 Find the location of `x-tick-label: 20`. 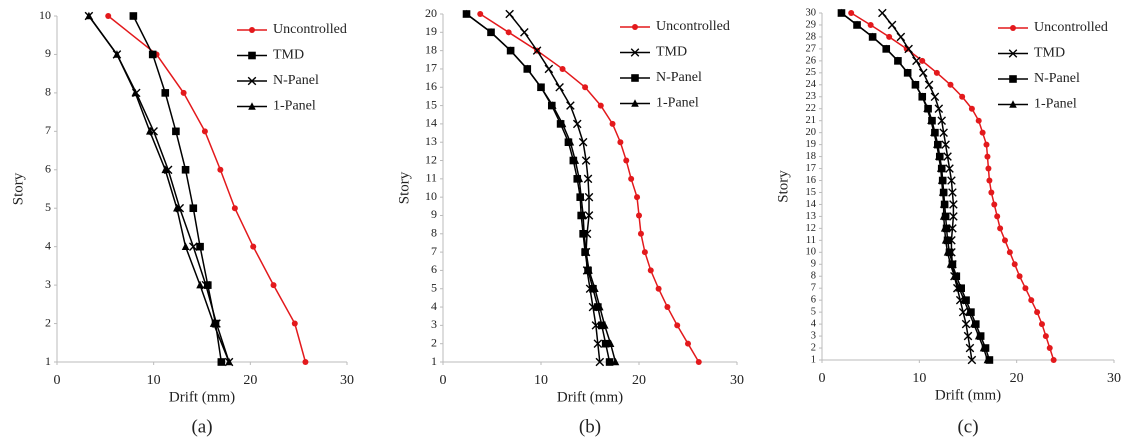

x-tick-label: 20 is located at coordinates (639, 380).